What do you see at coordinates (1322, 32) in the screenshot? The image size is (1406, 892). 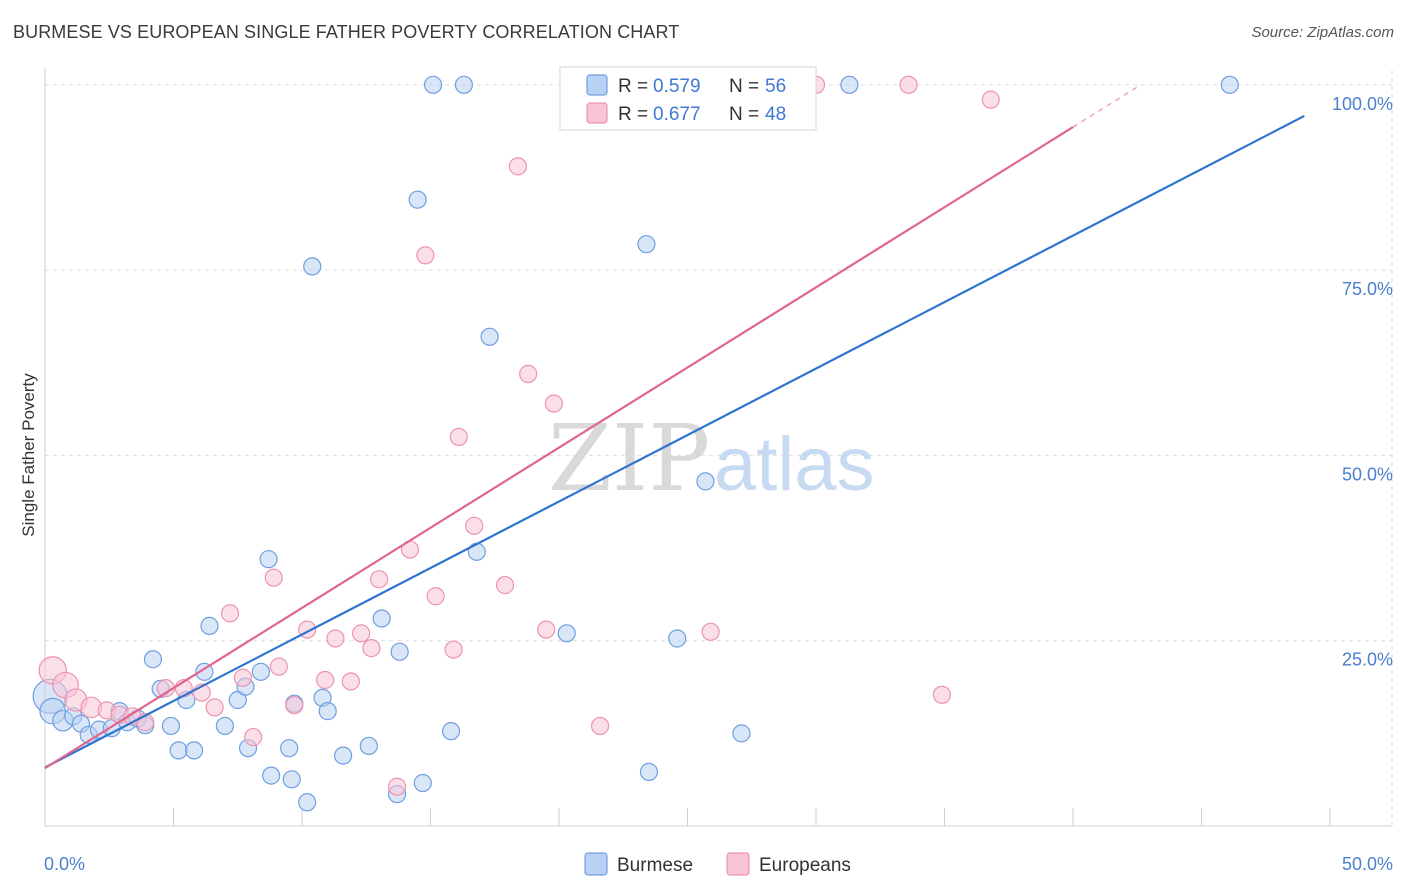 I see `chart-source: Source: ZipAtlas.com` at bounding box center [1322, 32].